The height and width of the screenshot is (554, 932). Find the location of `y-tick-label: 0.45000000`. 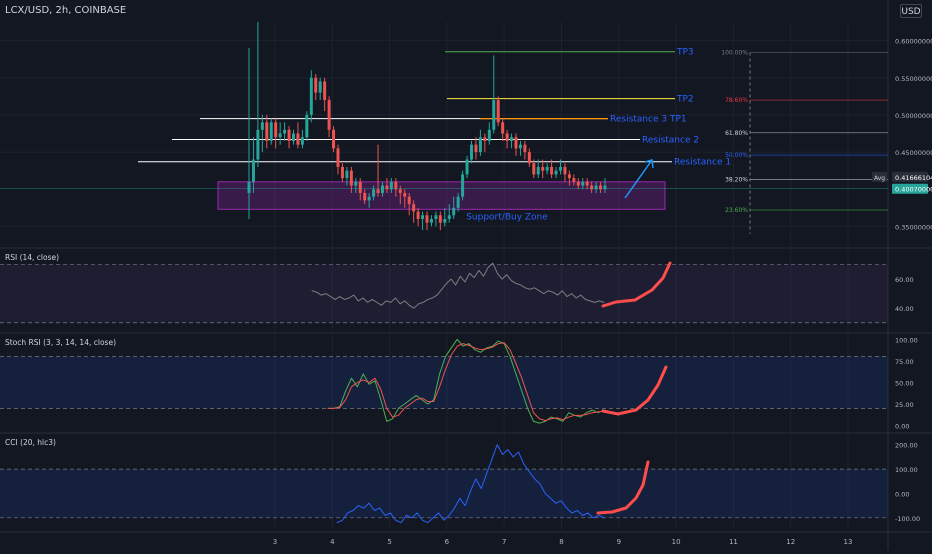

y-tick-label: 0.45000000 is located at coordinates (913, 153).